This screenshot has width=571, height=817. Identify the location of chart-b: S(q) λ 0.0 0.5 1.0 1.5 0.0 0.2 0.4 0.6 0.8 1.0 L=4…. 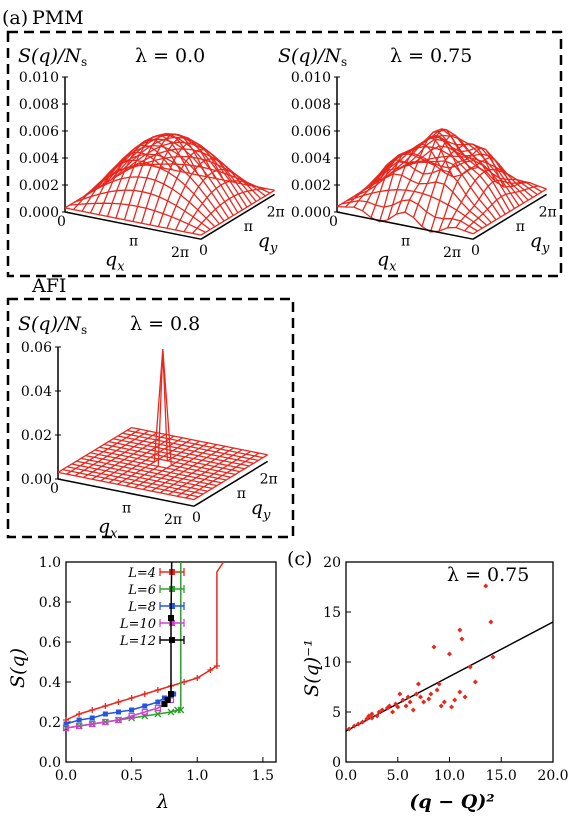
(142, 684).